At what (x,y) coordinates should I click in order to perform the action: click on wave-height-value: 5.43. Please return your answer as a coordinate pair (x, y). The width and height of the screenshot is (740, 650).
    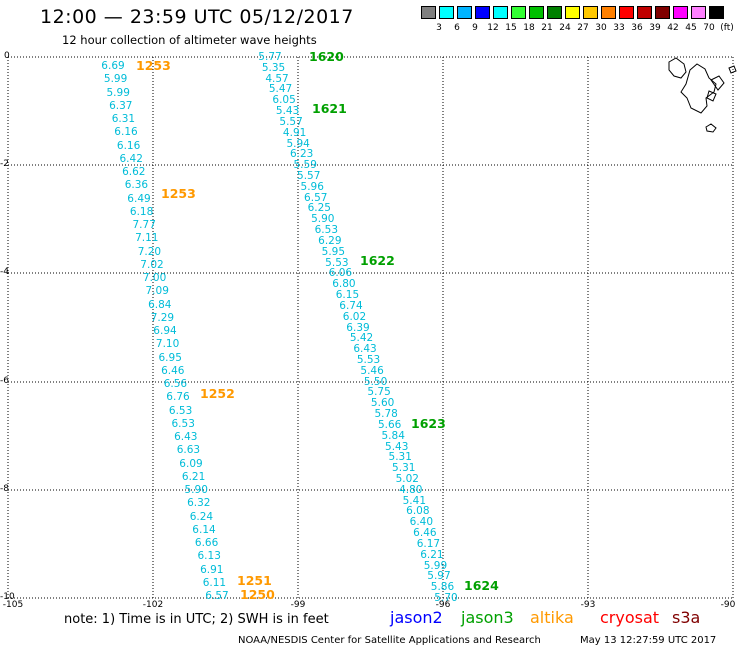
    Looking at the image, I should click on (397, 446).